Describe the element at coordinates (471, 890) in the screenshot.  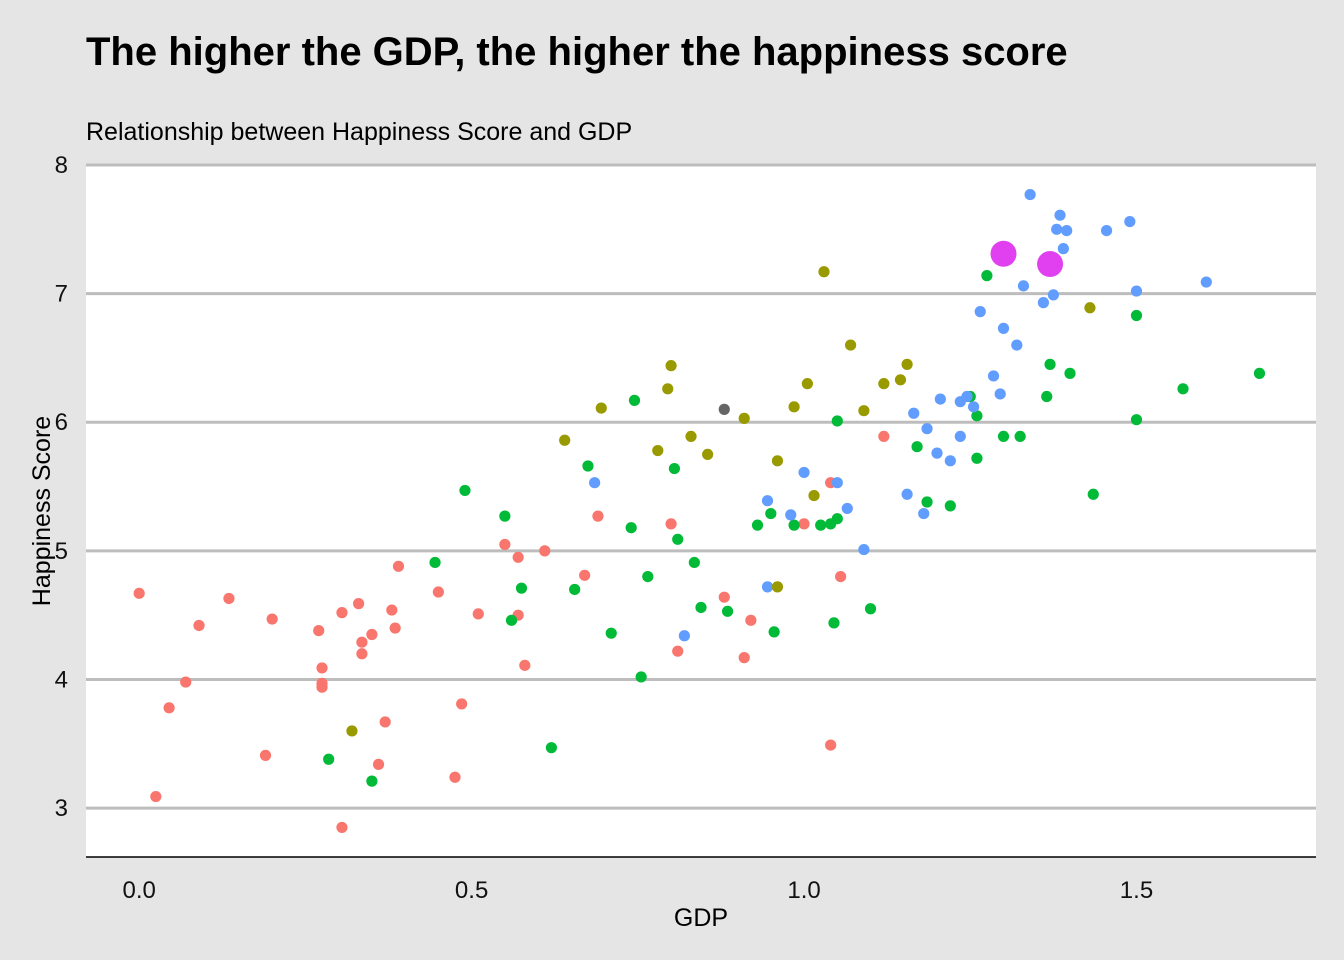
I see `x-tick-label: 0.5` at that location.